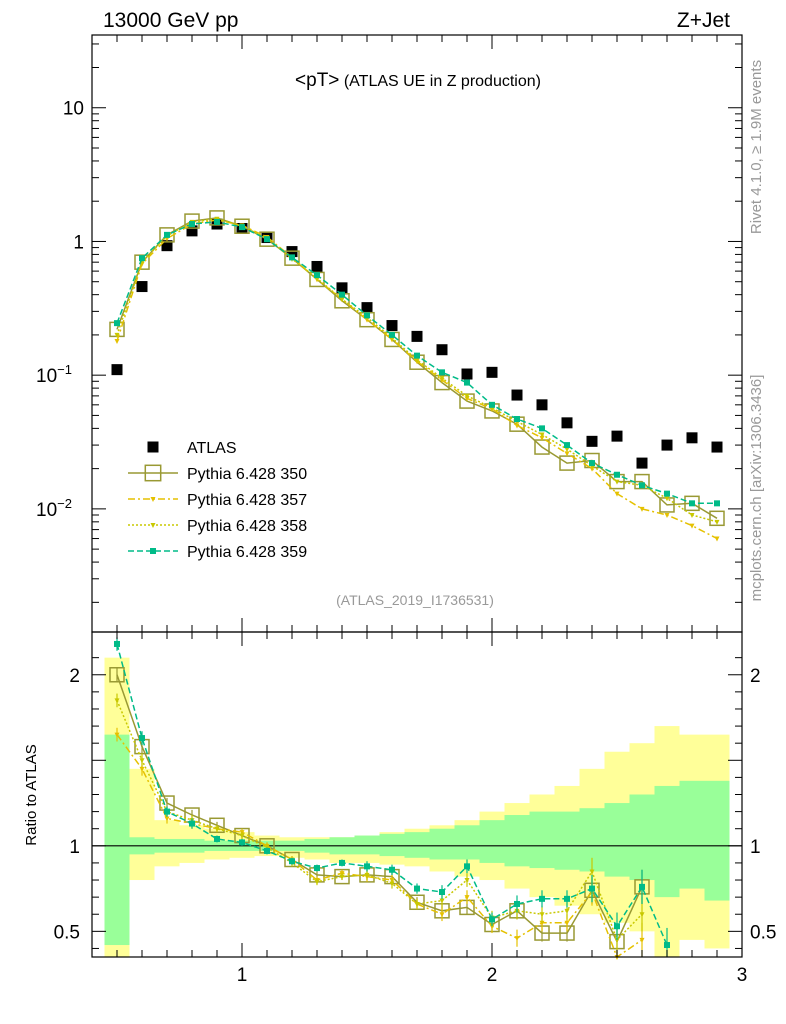 This screenshot has width=786, height=1024. I want to click on ratio-y-axis-label: Ratio to ATLAS, so click(31, 794).